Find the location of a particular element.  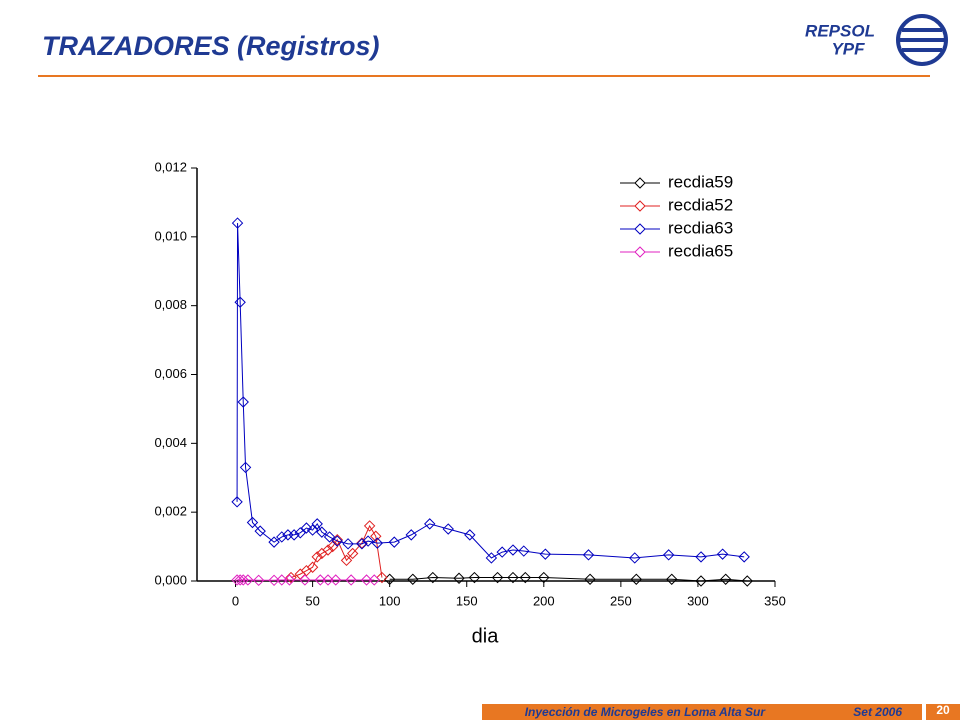

y-tick-label: 0,008 is located at coordinates (170, 304).